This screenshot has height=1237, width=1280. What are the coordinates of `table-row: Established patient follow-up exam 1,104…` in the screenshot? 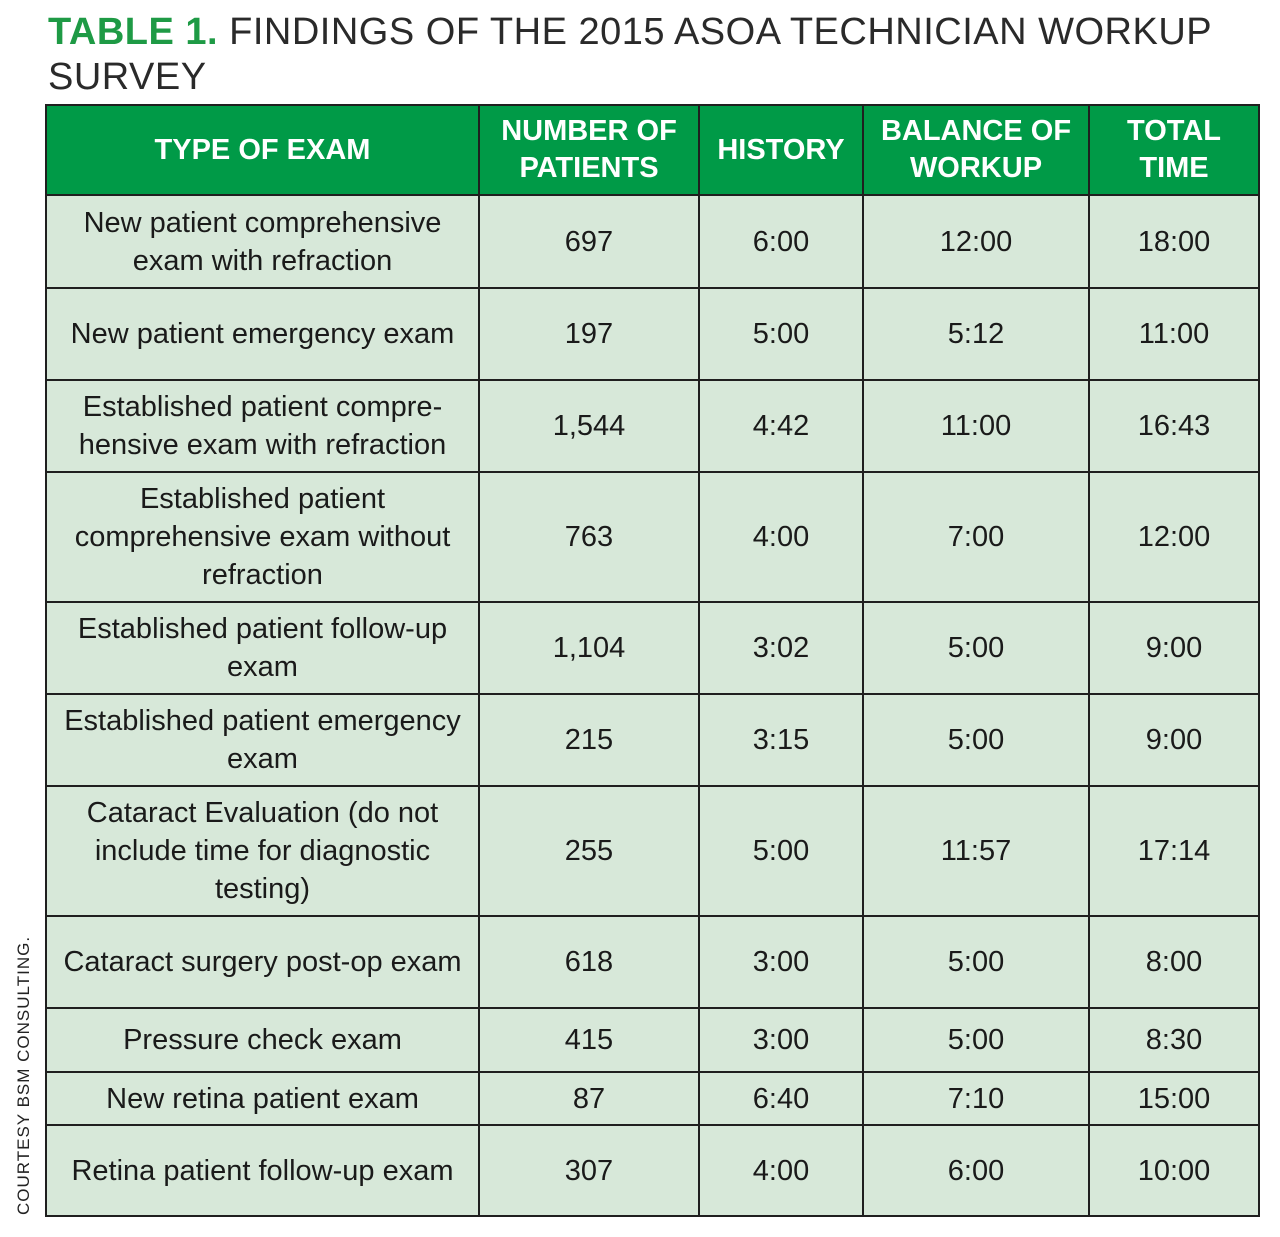 It's located at (652, 648).